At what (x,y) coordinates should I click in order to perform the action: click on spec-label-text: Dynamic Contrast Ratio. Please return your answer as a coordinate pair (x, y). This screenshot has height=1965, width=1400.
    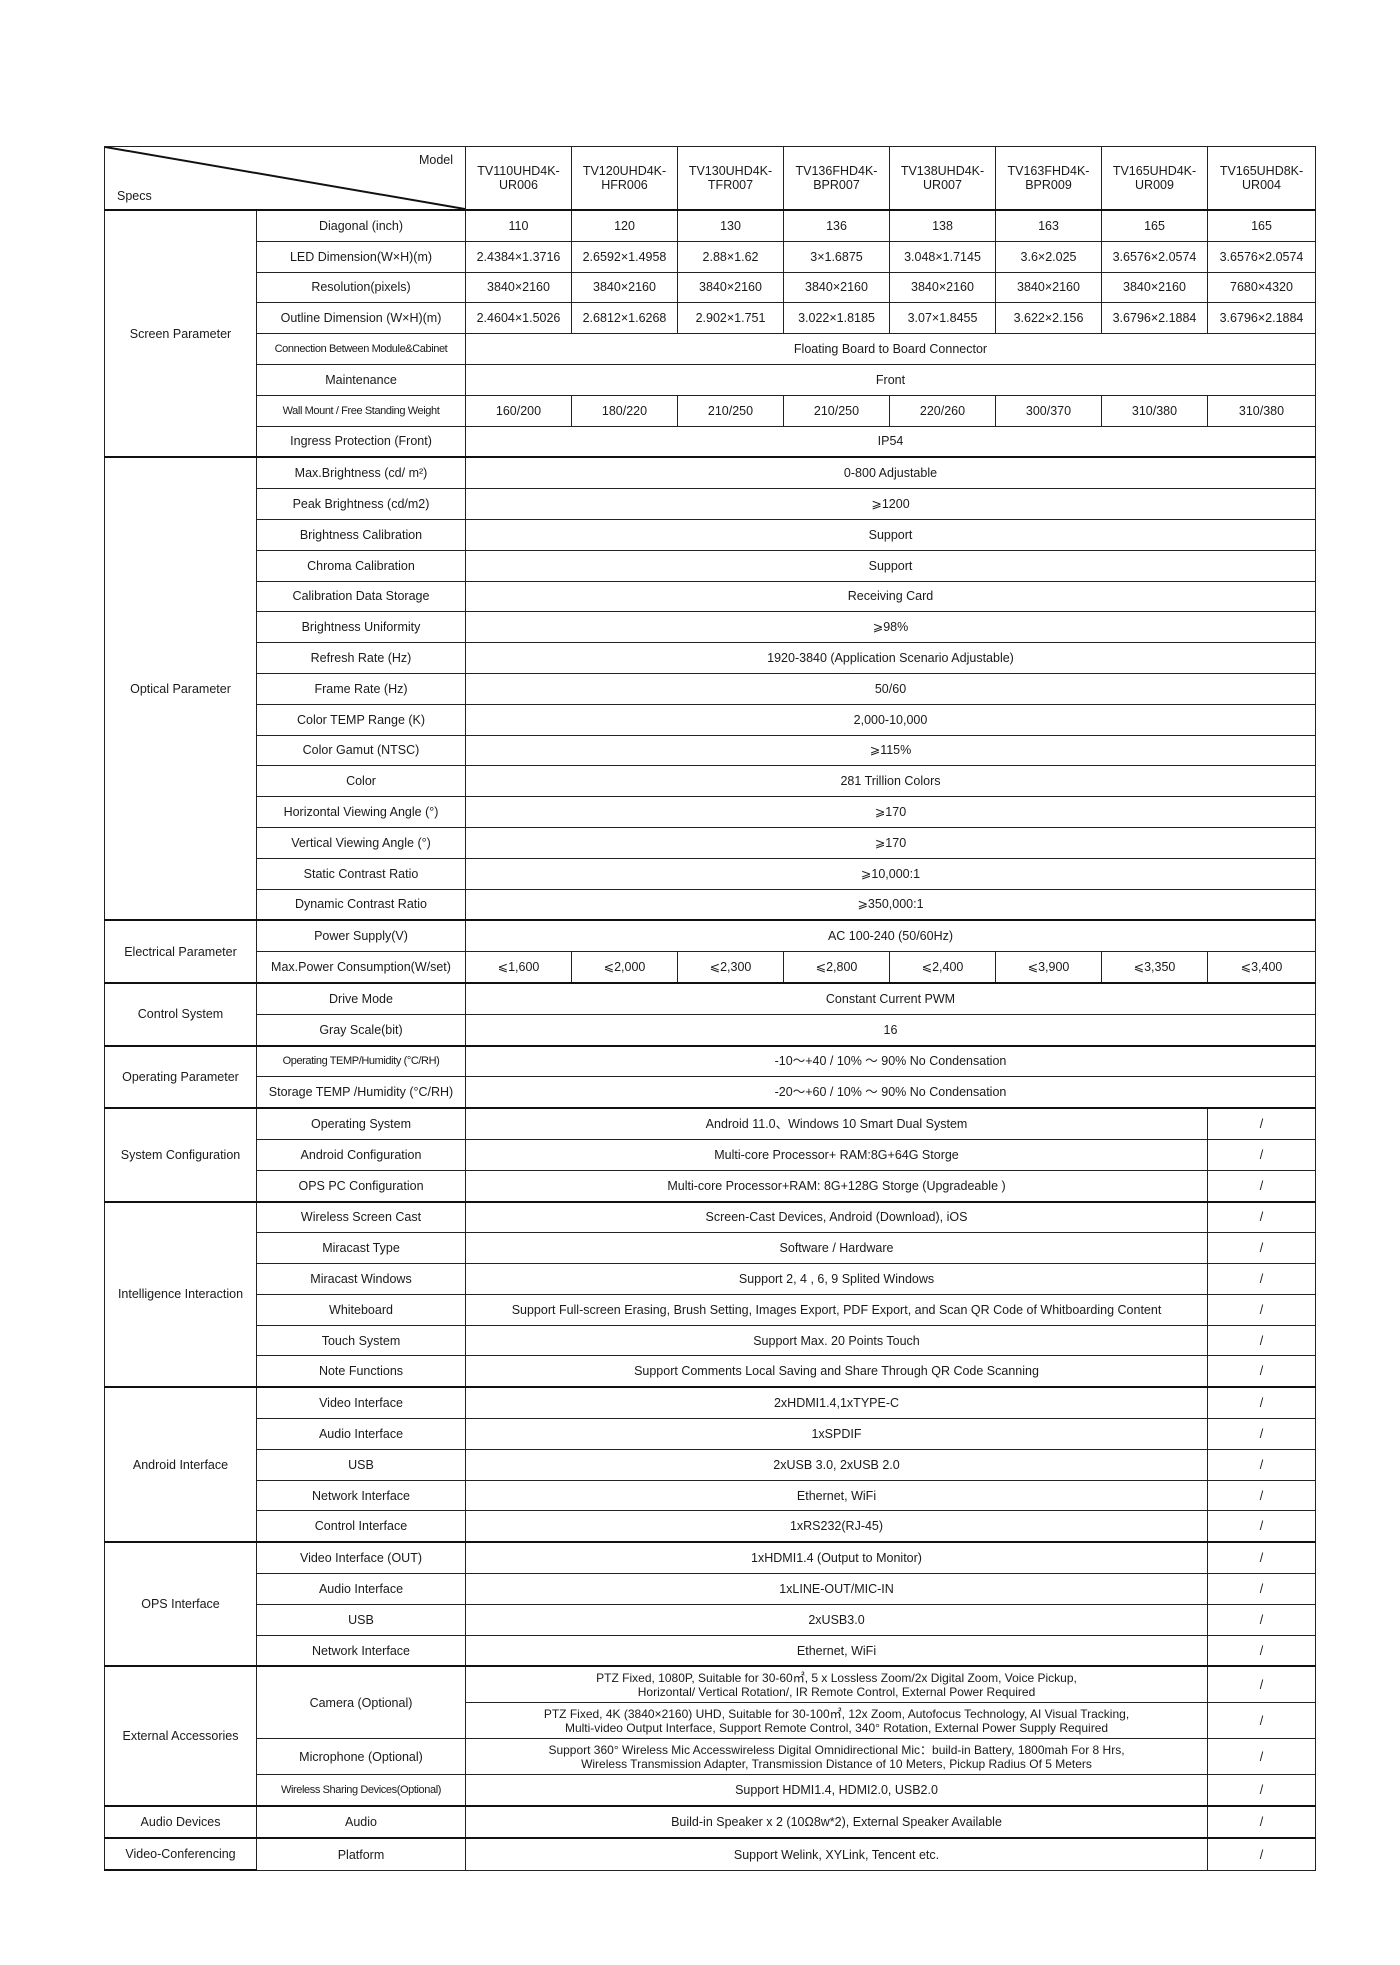
    Looking at the image, I should click on (361, 904).